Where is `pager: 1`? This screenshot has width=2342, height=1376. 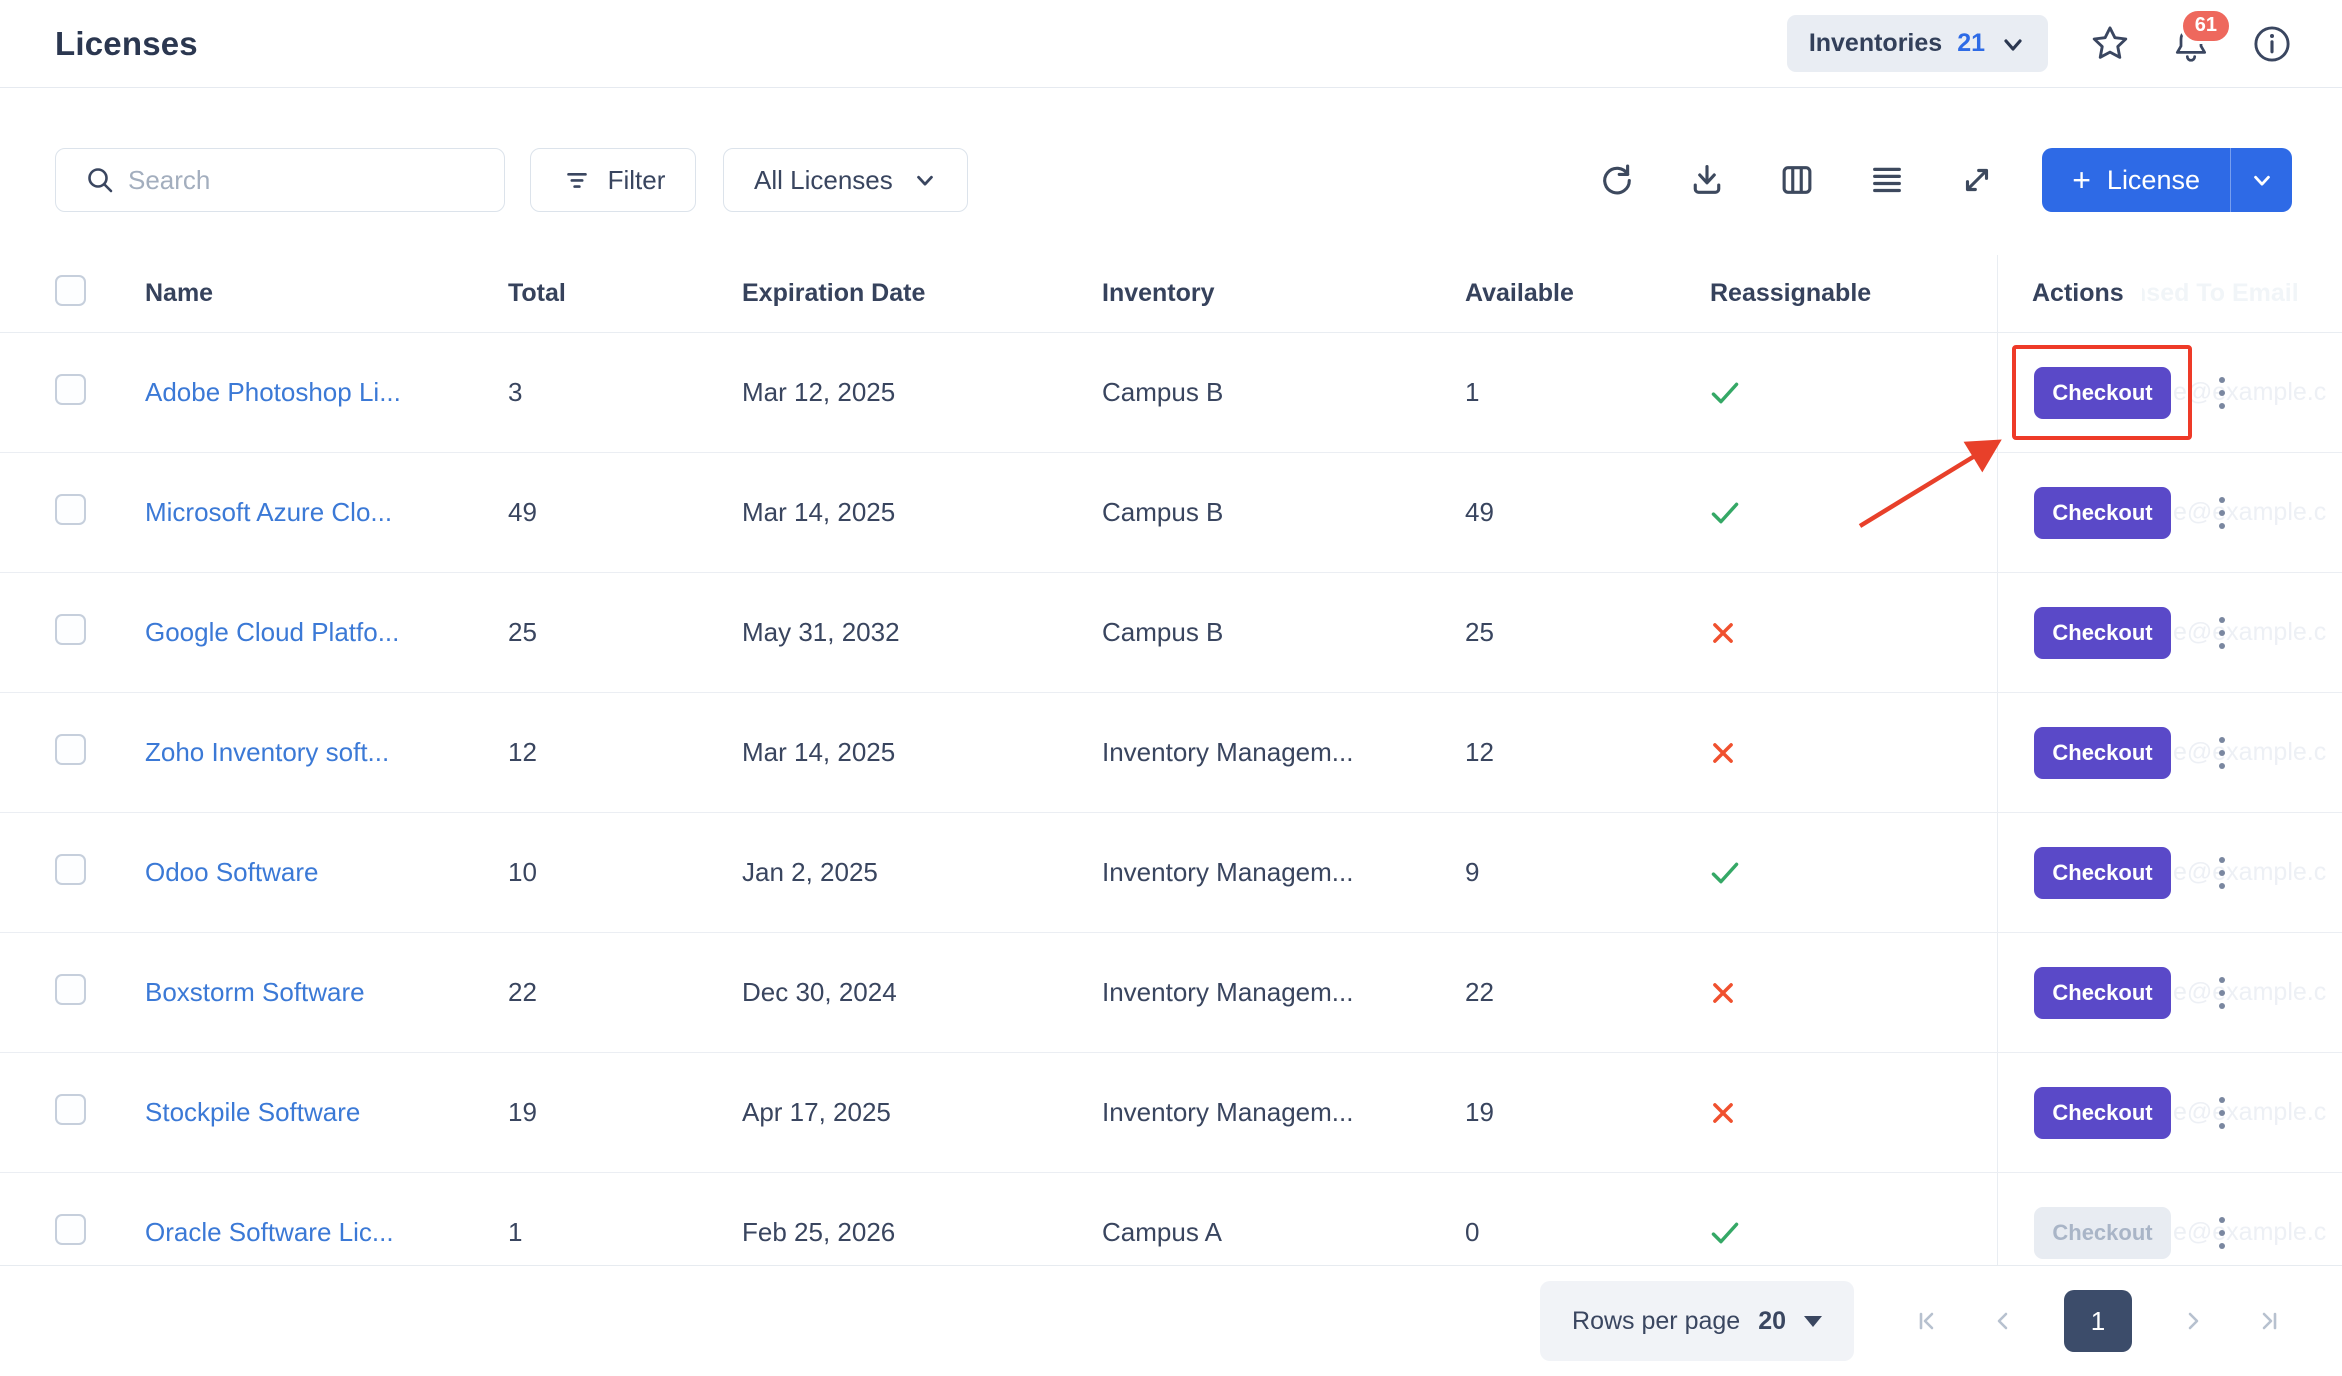 pager: 1 is located at coordinates (2098, 1321).